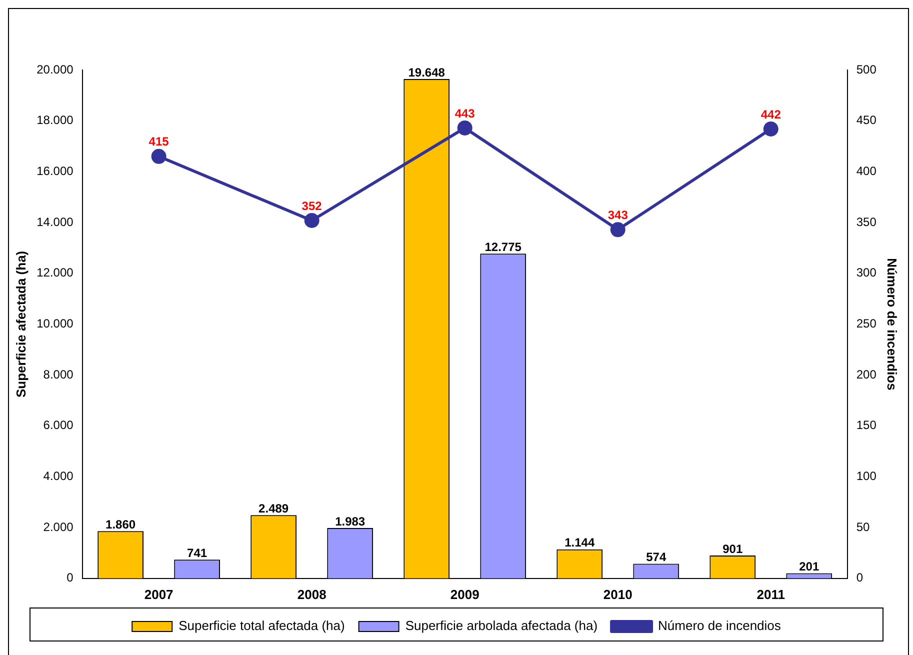 Image resolution: width=913 pixels, height=655 pixels. I want to click on data-label: 1.144, so click(579, 543).